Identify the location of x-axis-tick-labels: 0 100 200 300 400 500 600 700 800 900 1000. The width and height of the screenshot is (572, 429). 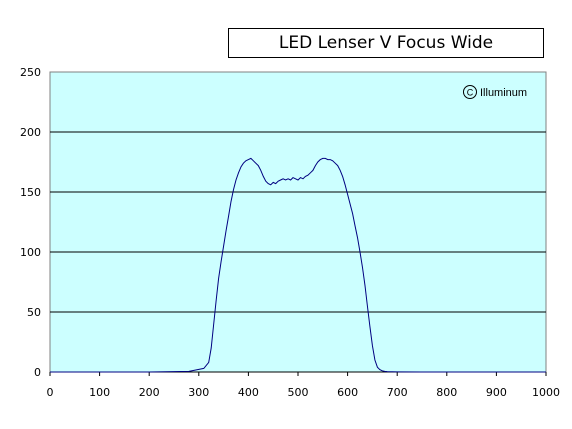
(304, 392).